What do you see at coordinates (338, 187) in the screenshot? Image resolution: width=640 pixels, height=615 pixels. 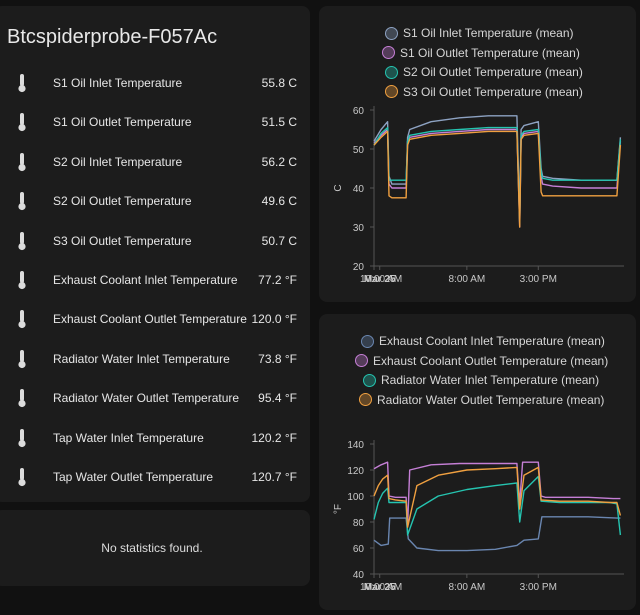 I see `y-axis-label: C` at bounding box center [338, 187].